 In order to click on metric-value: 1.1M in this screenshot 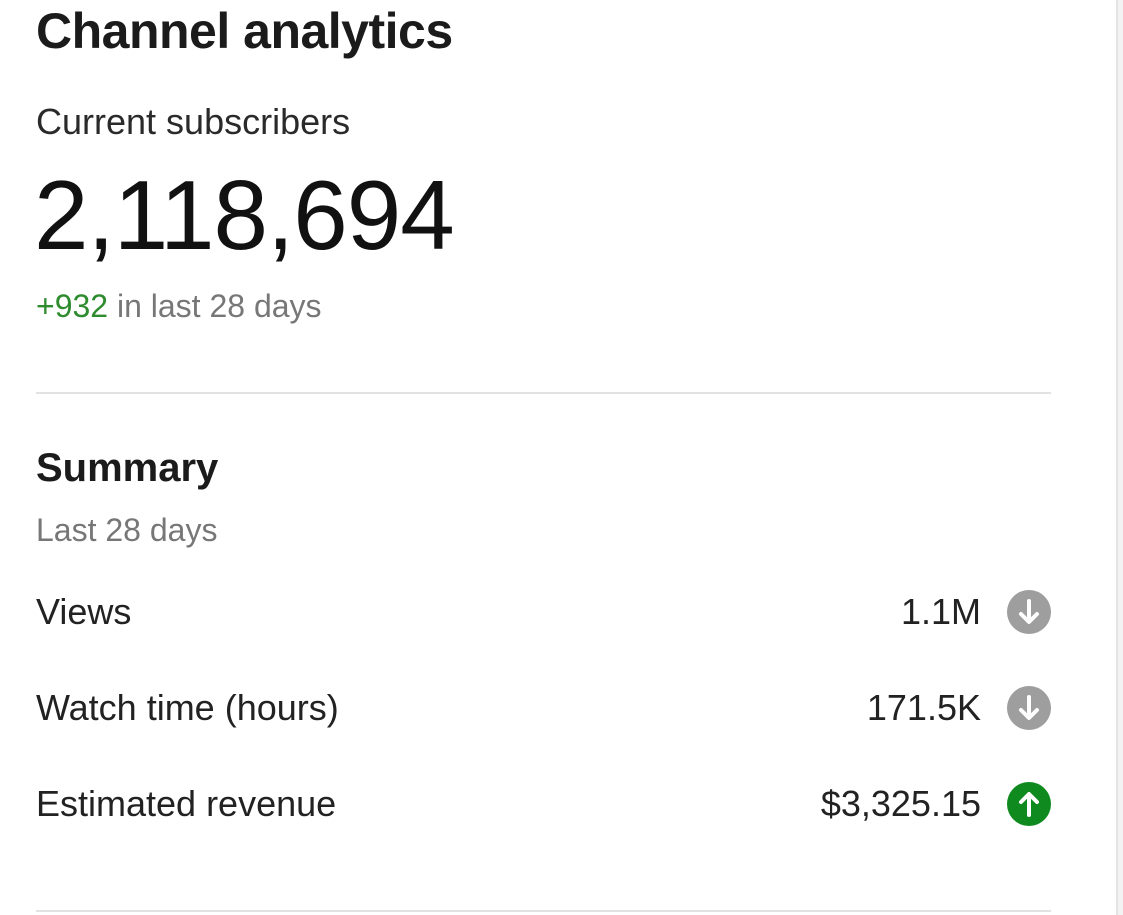, I will do `click(940, 611)`.